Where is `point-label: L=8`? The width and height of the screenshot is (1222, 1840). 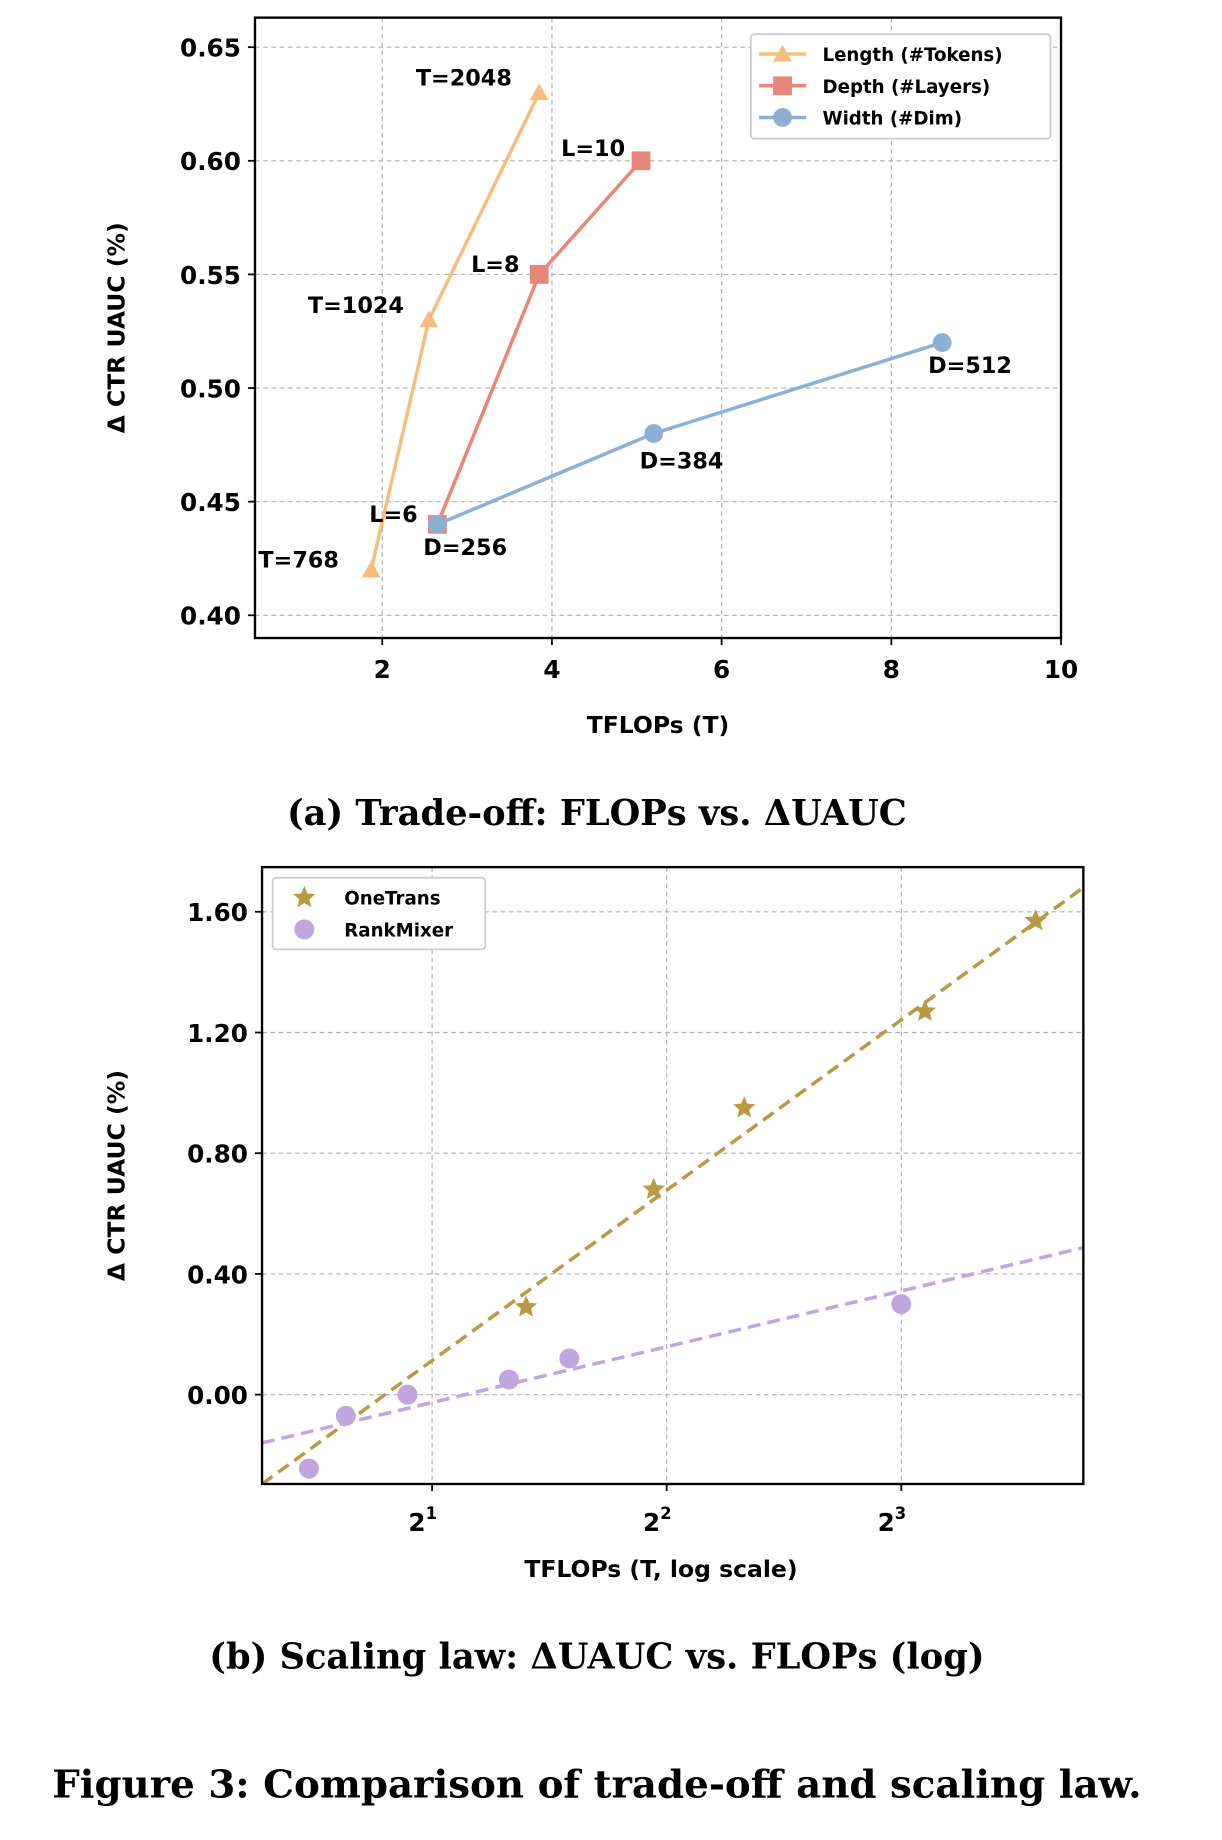
point-label: L=8 is located at coordinates (495, 265).